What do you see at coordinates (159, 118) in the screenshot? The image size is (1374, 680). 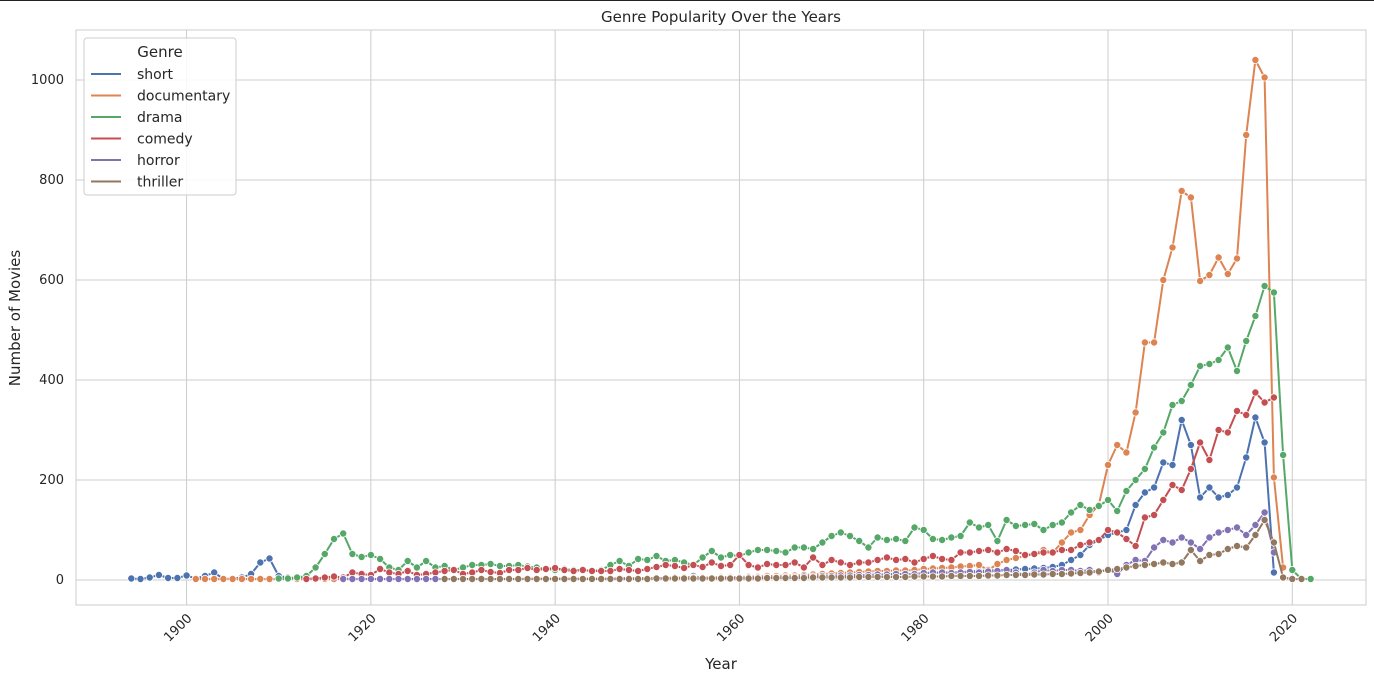 I see `legend-label: drama` at bounding box center [159, 118].